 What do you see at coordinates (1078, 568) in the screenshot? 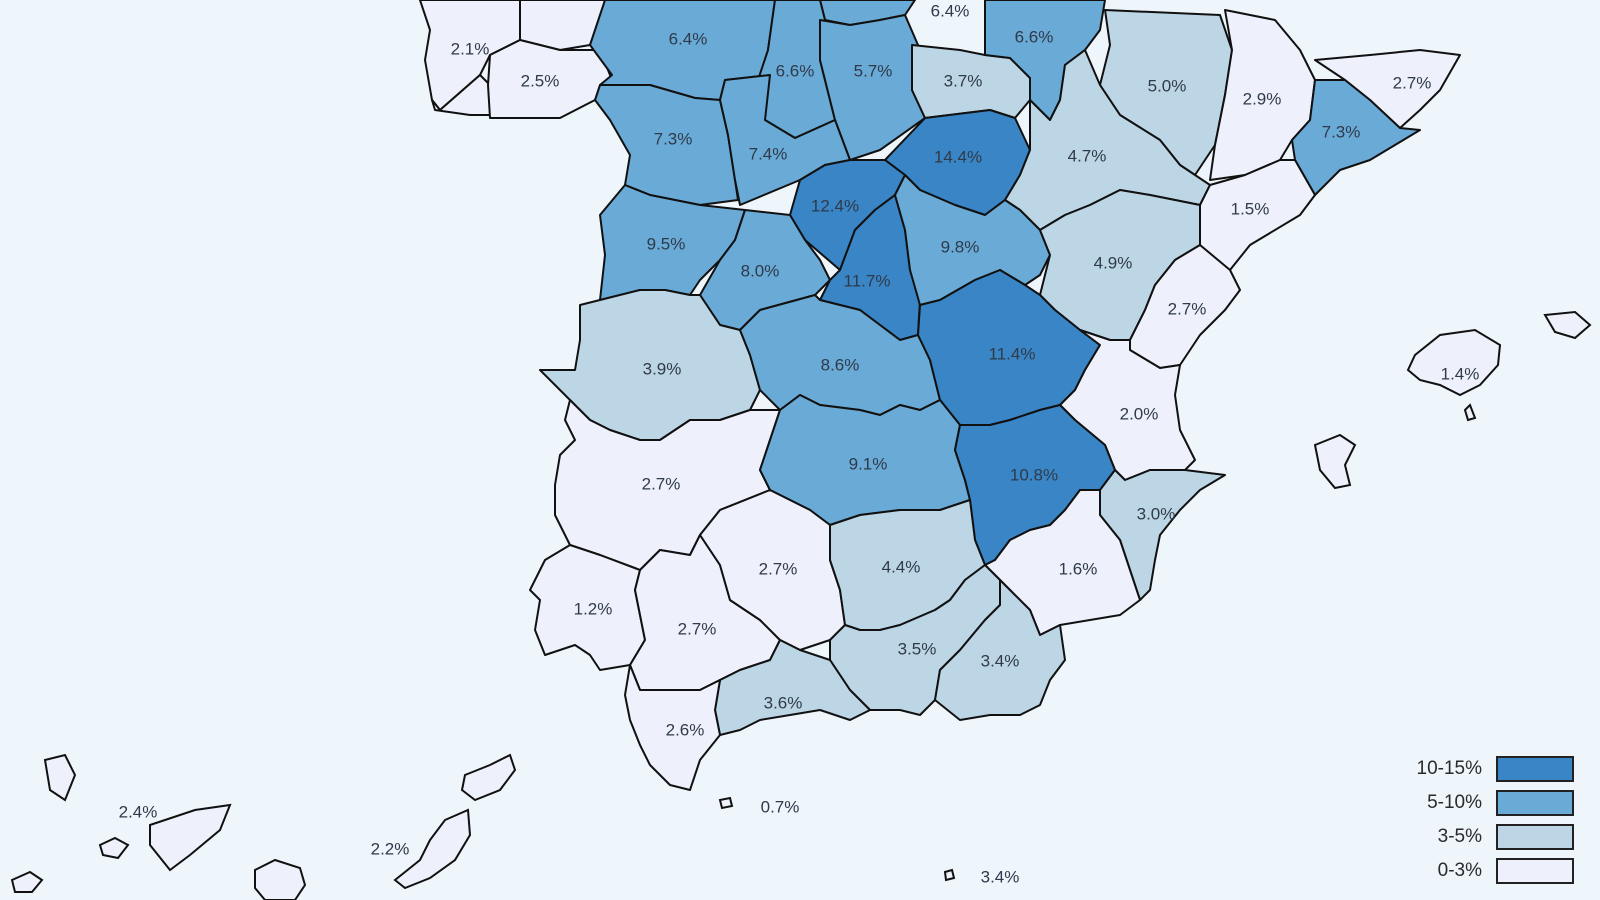
I see `region-label-murcia: 1.6%` at bounding box center [1078, 568].